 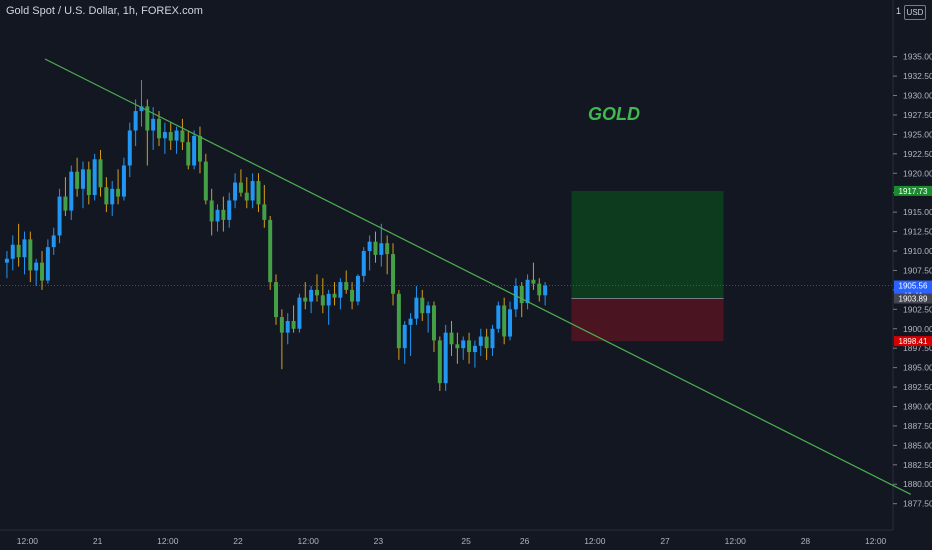 What do you see at coordinates (917, 57) in the screenshot?
I see `y-tick-label: 1935.00` at bounding box center [917, 57].